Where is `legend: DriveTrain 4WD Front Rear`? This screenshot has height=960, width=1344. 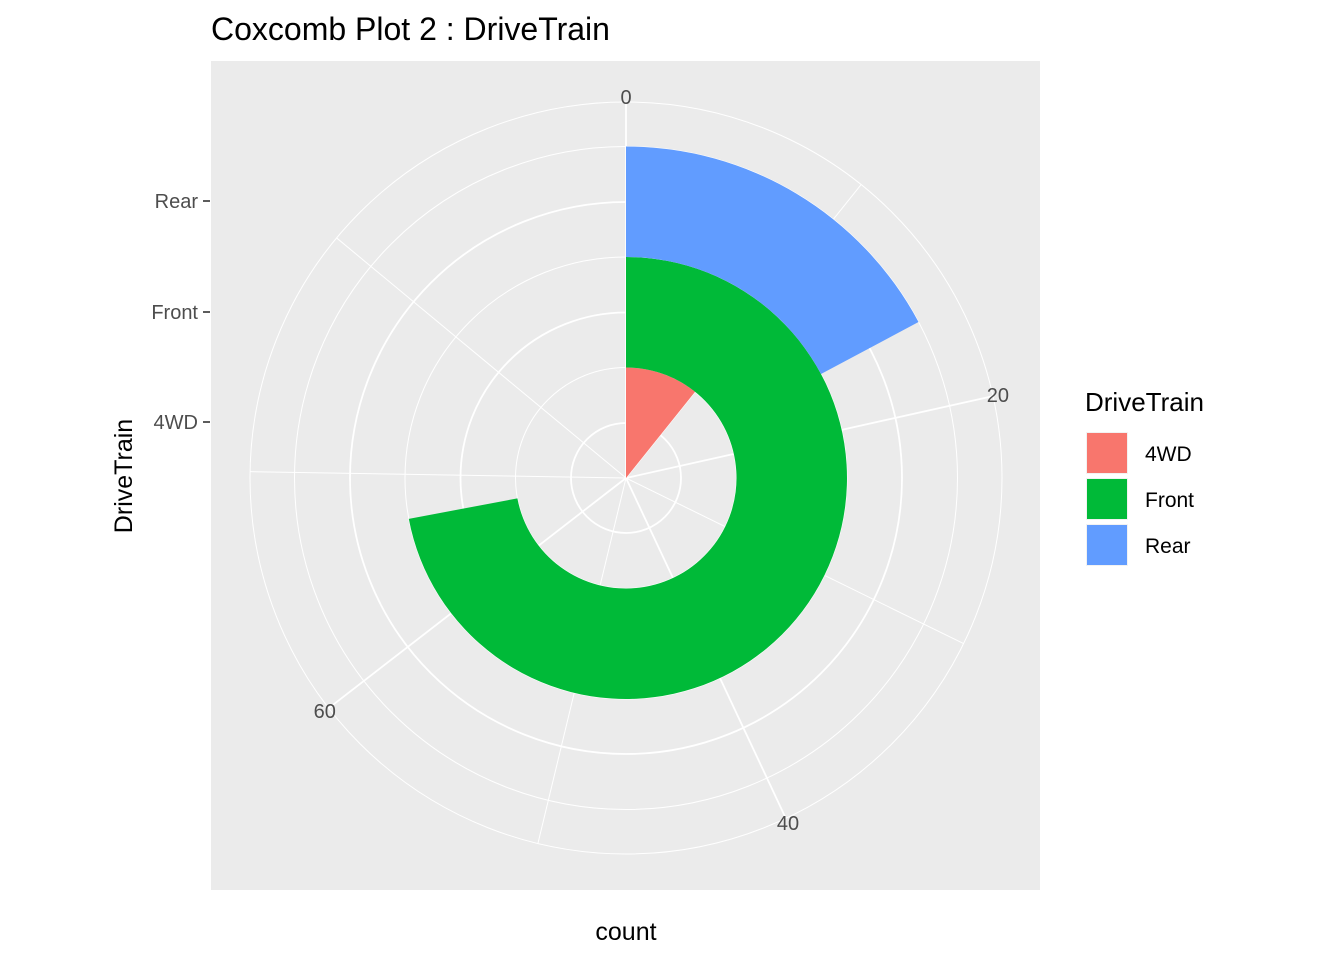
legend: DriveTrain 4WD Front Rear is located at coordinates (1144, 476).